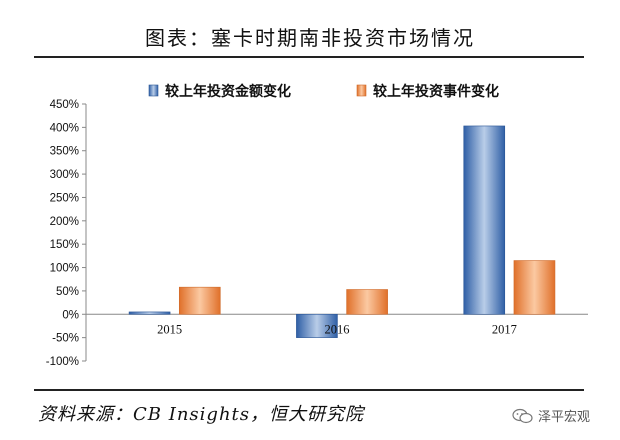 The width and height of the screenshot is (620, 440). I want to click on legend-label-1: 较上年投资金额变化, so click(228, 91).